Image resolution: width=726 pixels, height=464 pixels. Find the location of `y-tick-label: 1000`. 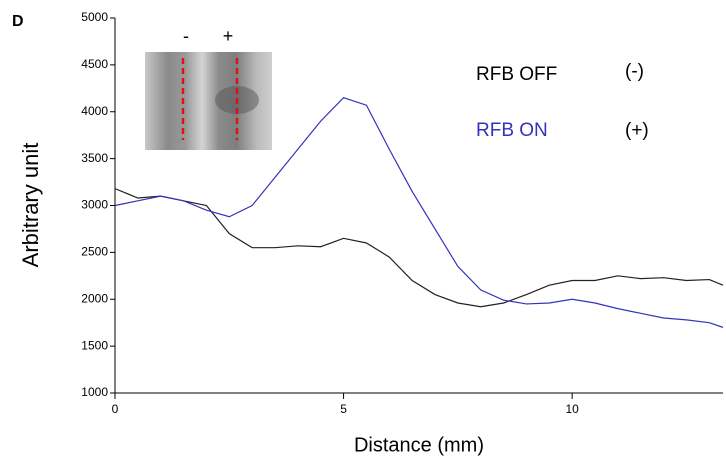

y-tick-label: 1000 is located at coordinates (94, 392).